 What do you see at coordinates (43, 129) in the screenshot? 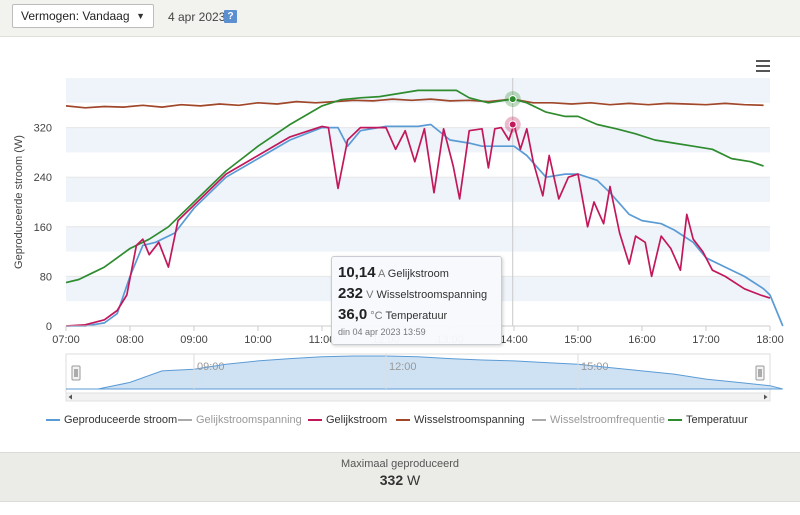
I see `y-tick-label: 320` at bounding box center [43, 129].